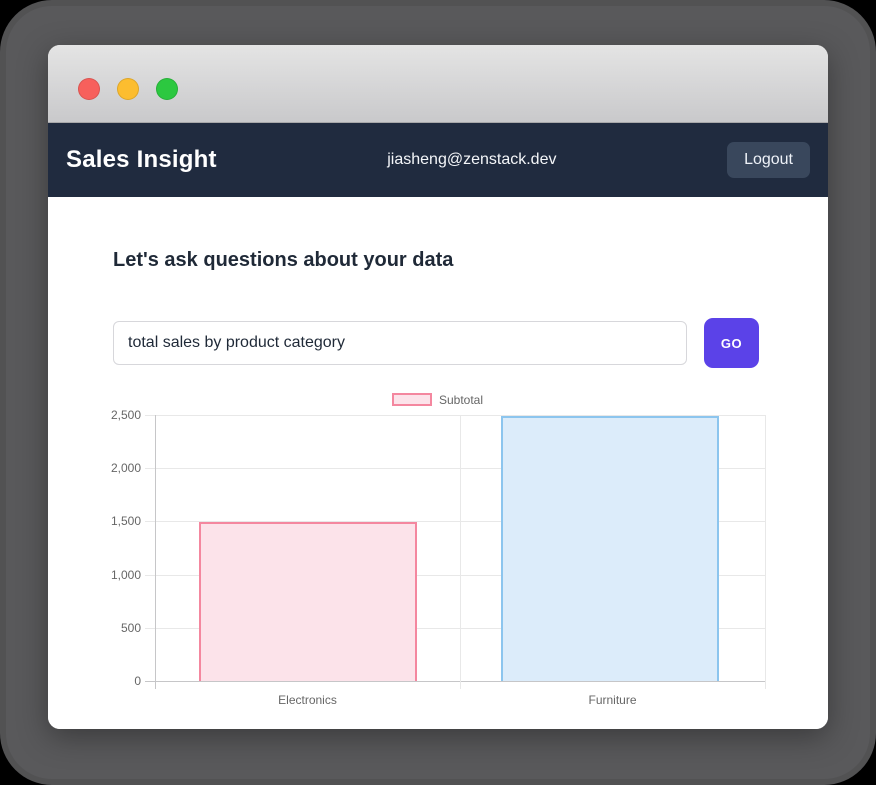  Describe the element at coordinates (400, 343) in the screenshot. I see `query-input` at that location.